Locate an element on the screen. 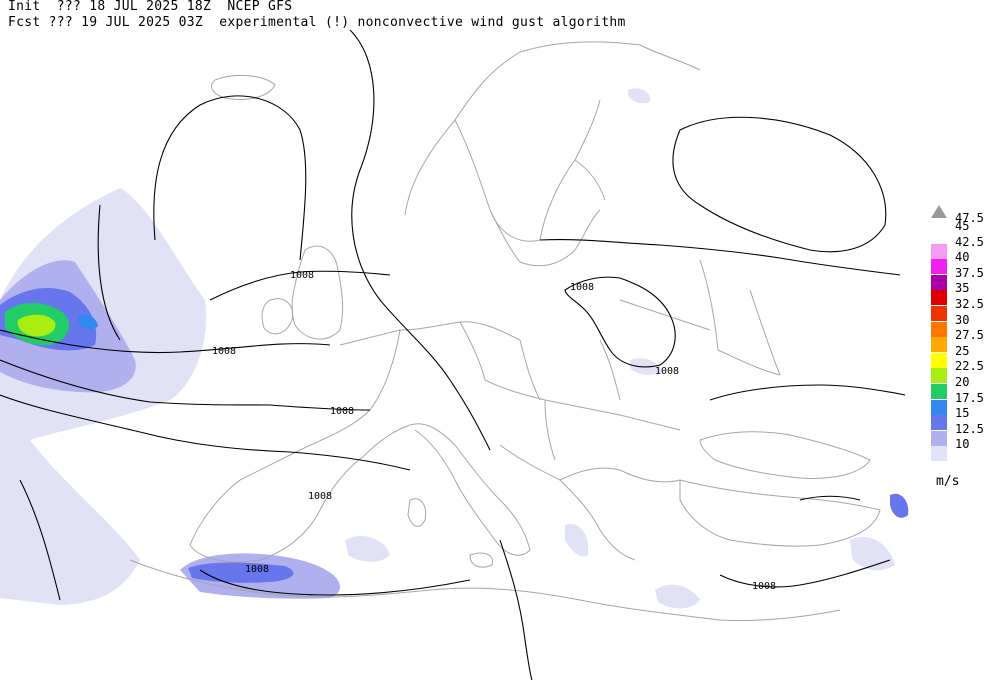 The width and height of the screenshot is (1000, 680). legend-label: 12.5 is located at coordinates (969, 428).